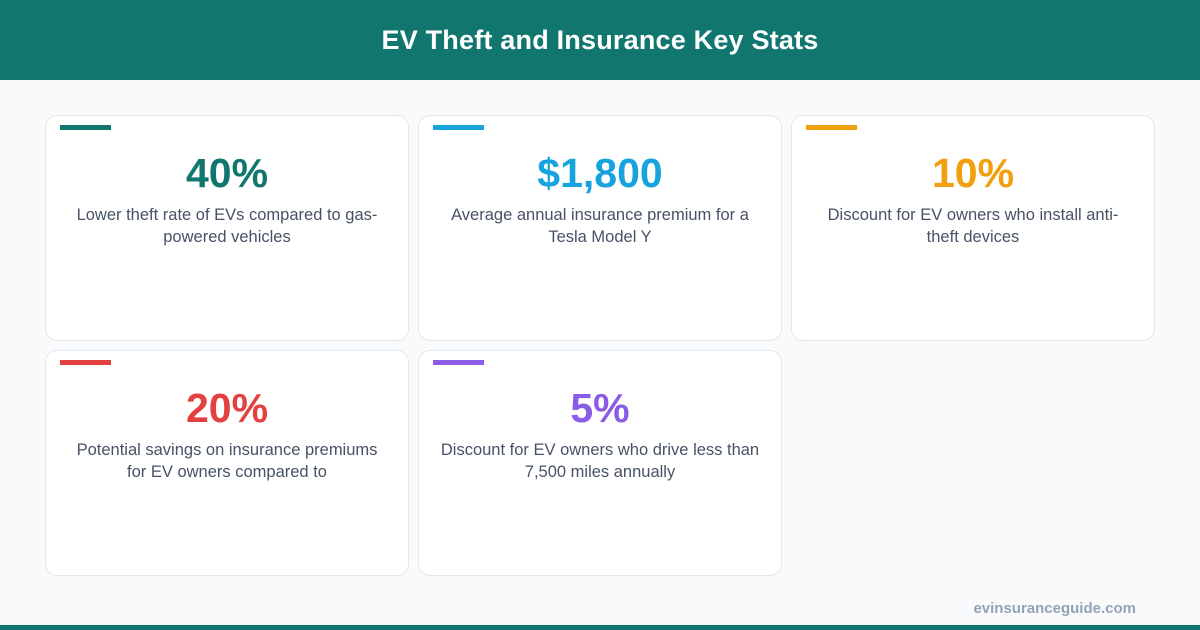 Image resolution: width=1200 pixels, height=630 pixels. What do you see at coordinates (600, 627) in the screenshot?
I see `bottom-stripe` at bounding box center [600, 627].